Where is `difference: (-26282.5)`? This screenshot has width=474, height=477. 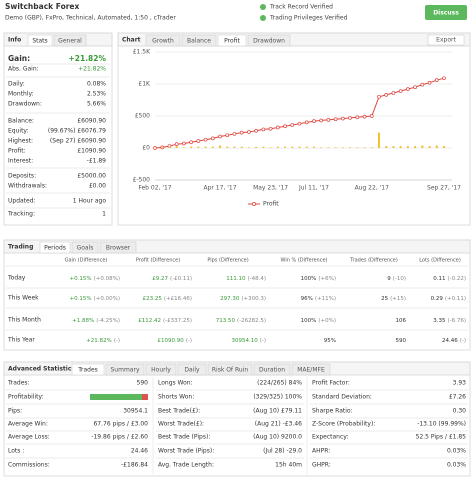 difference: (-26282.5) is located at coordinates (251, 321).